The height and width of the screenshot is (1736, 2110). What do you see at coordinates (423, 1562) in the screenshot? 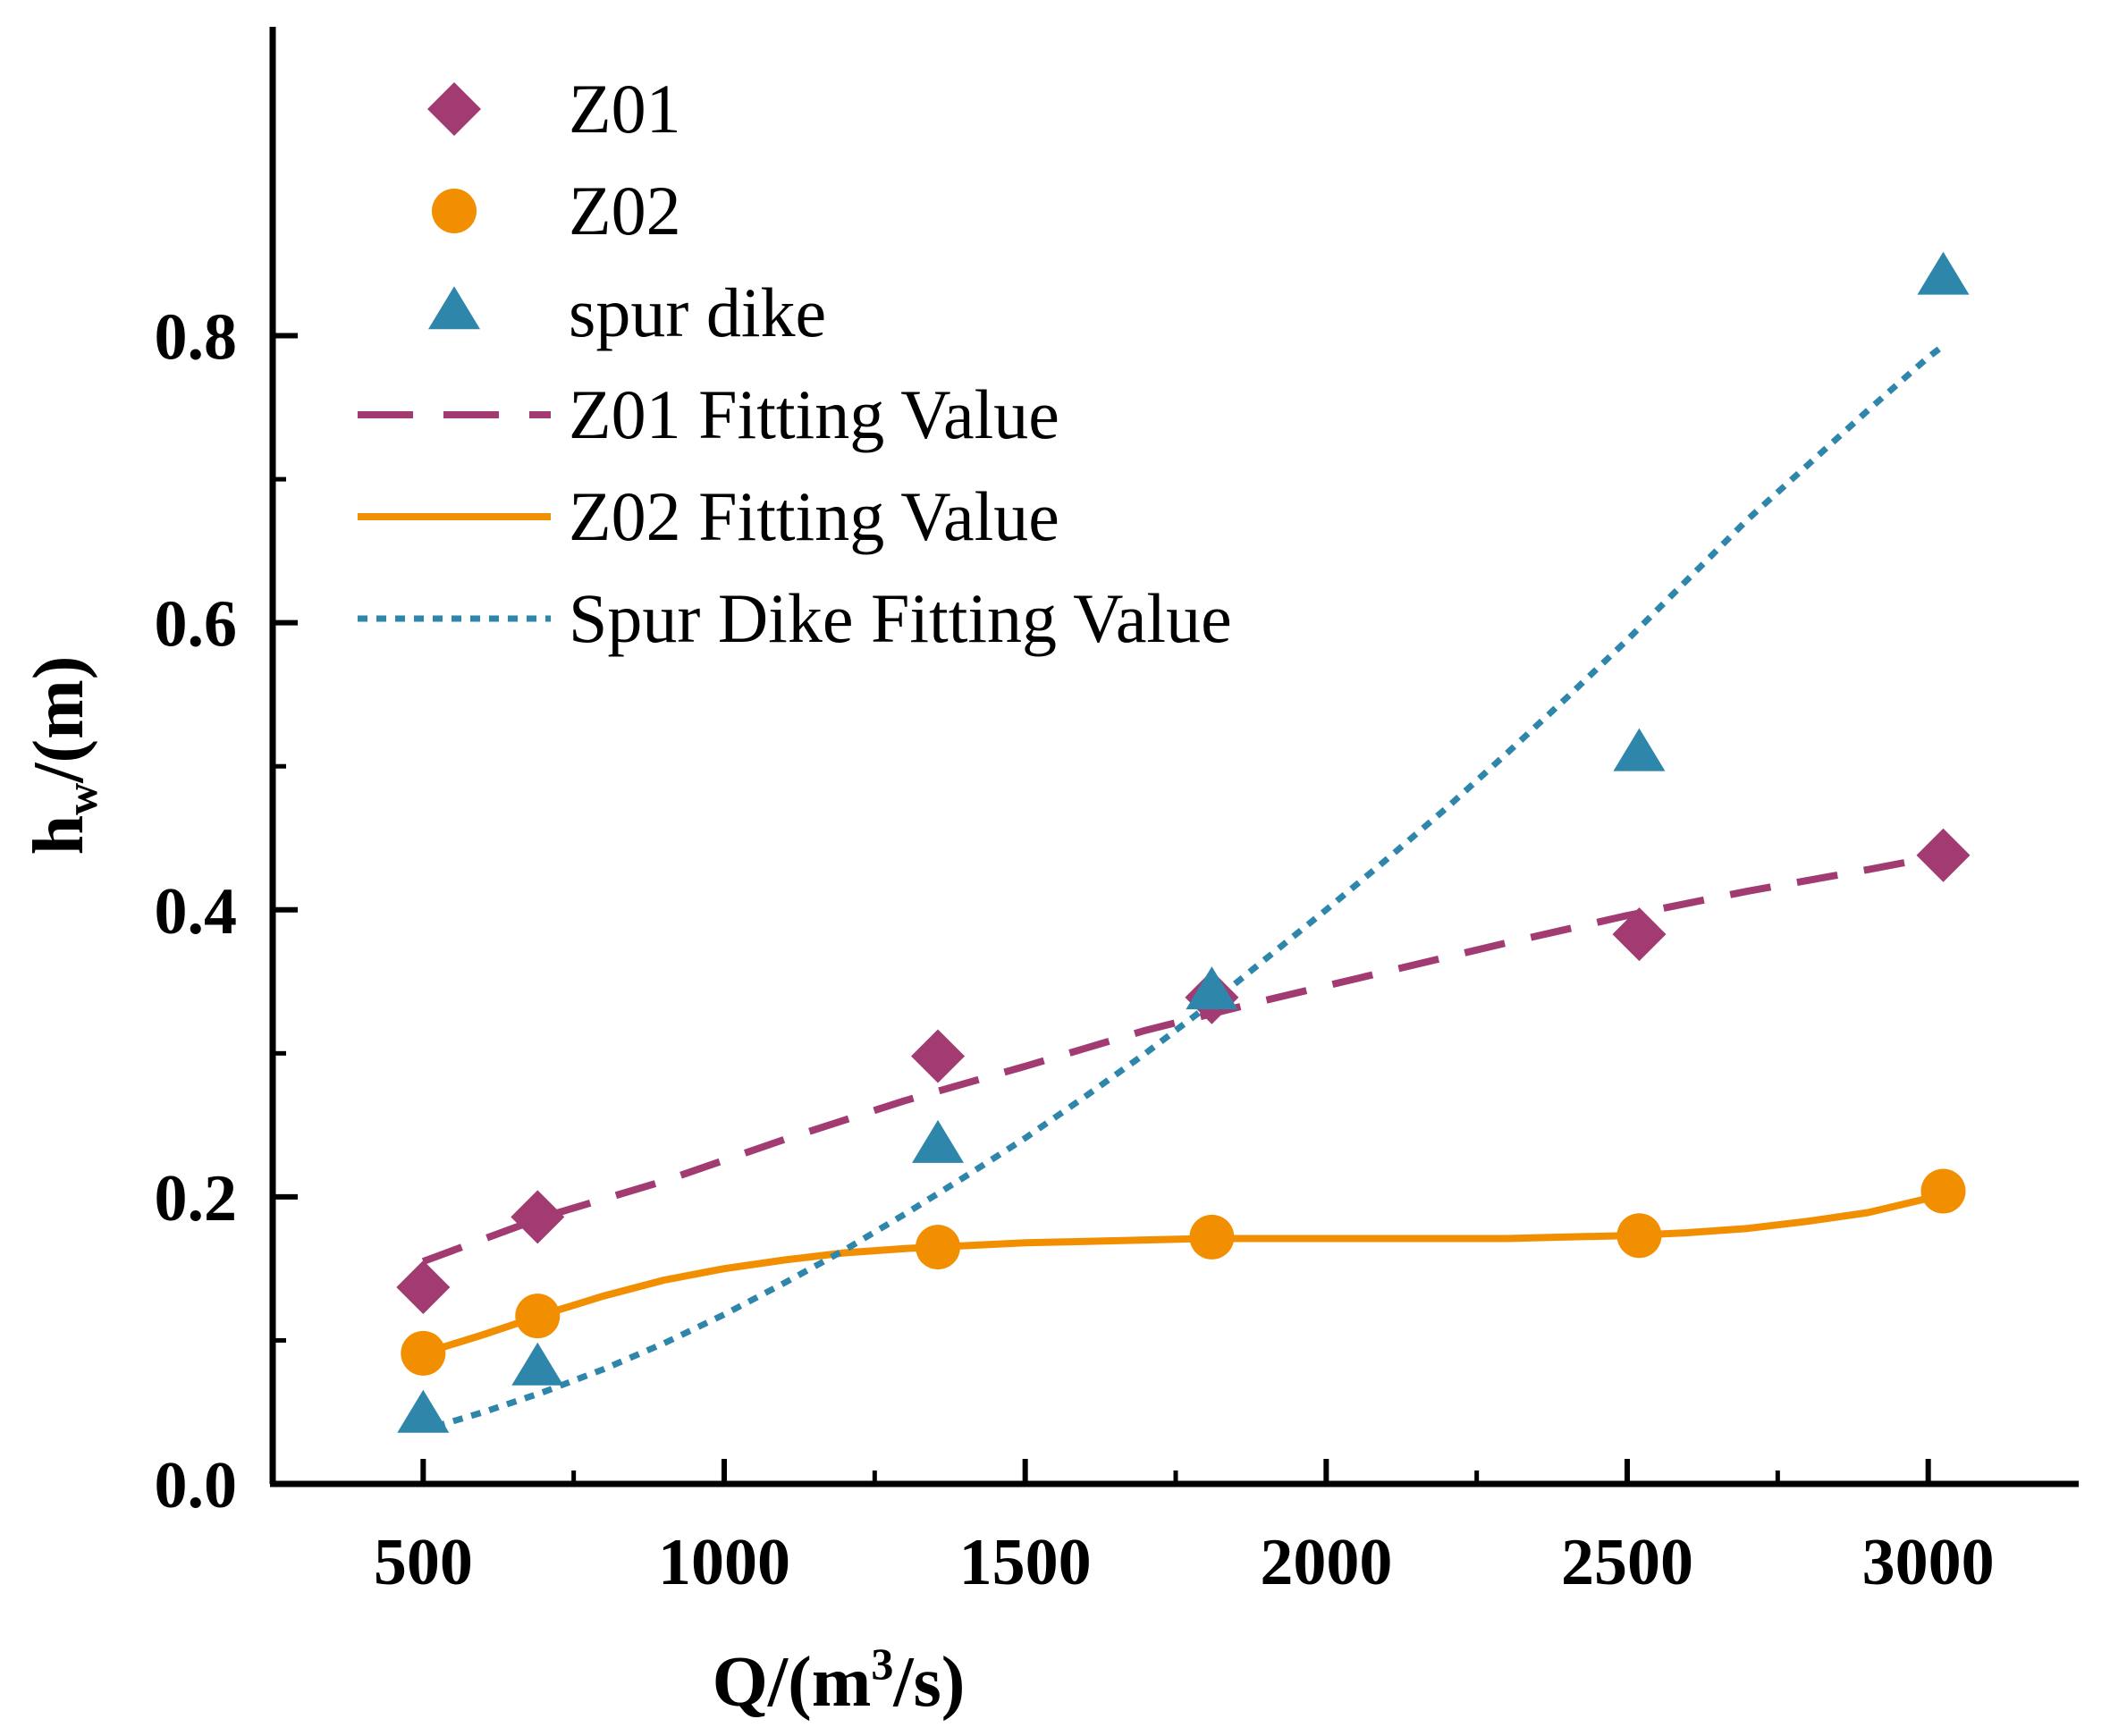
I see `x-tick-label: 500` at bounding box center [423, 1562].